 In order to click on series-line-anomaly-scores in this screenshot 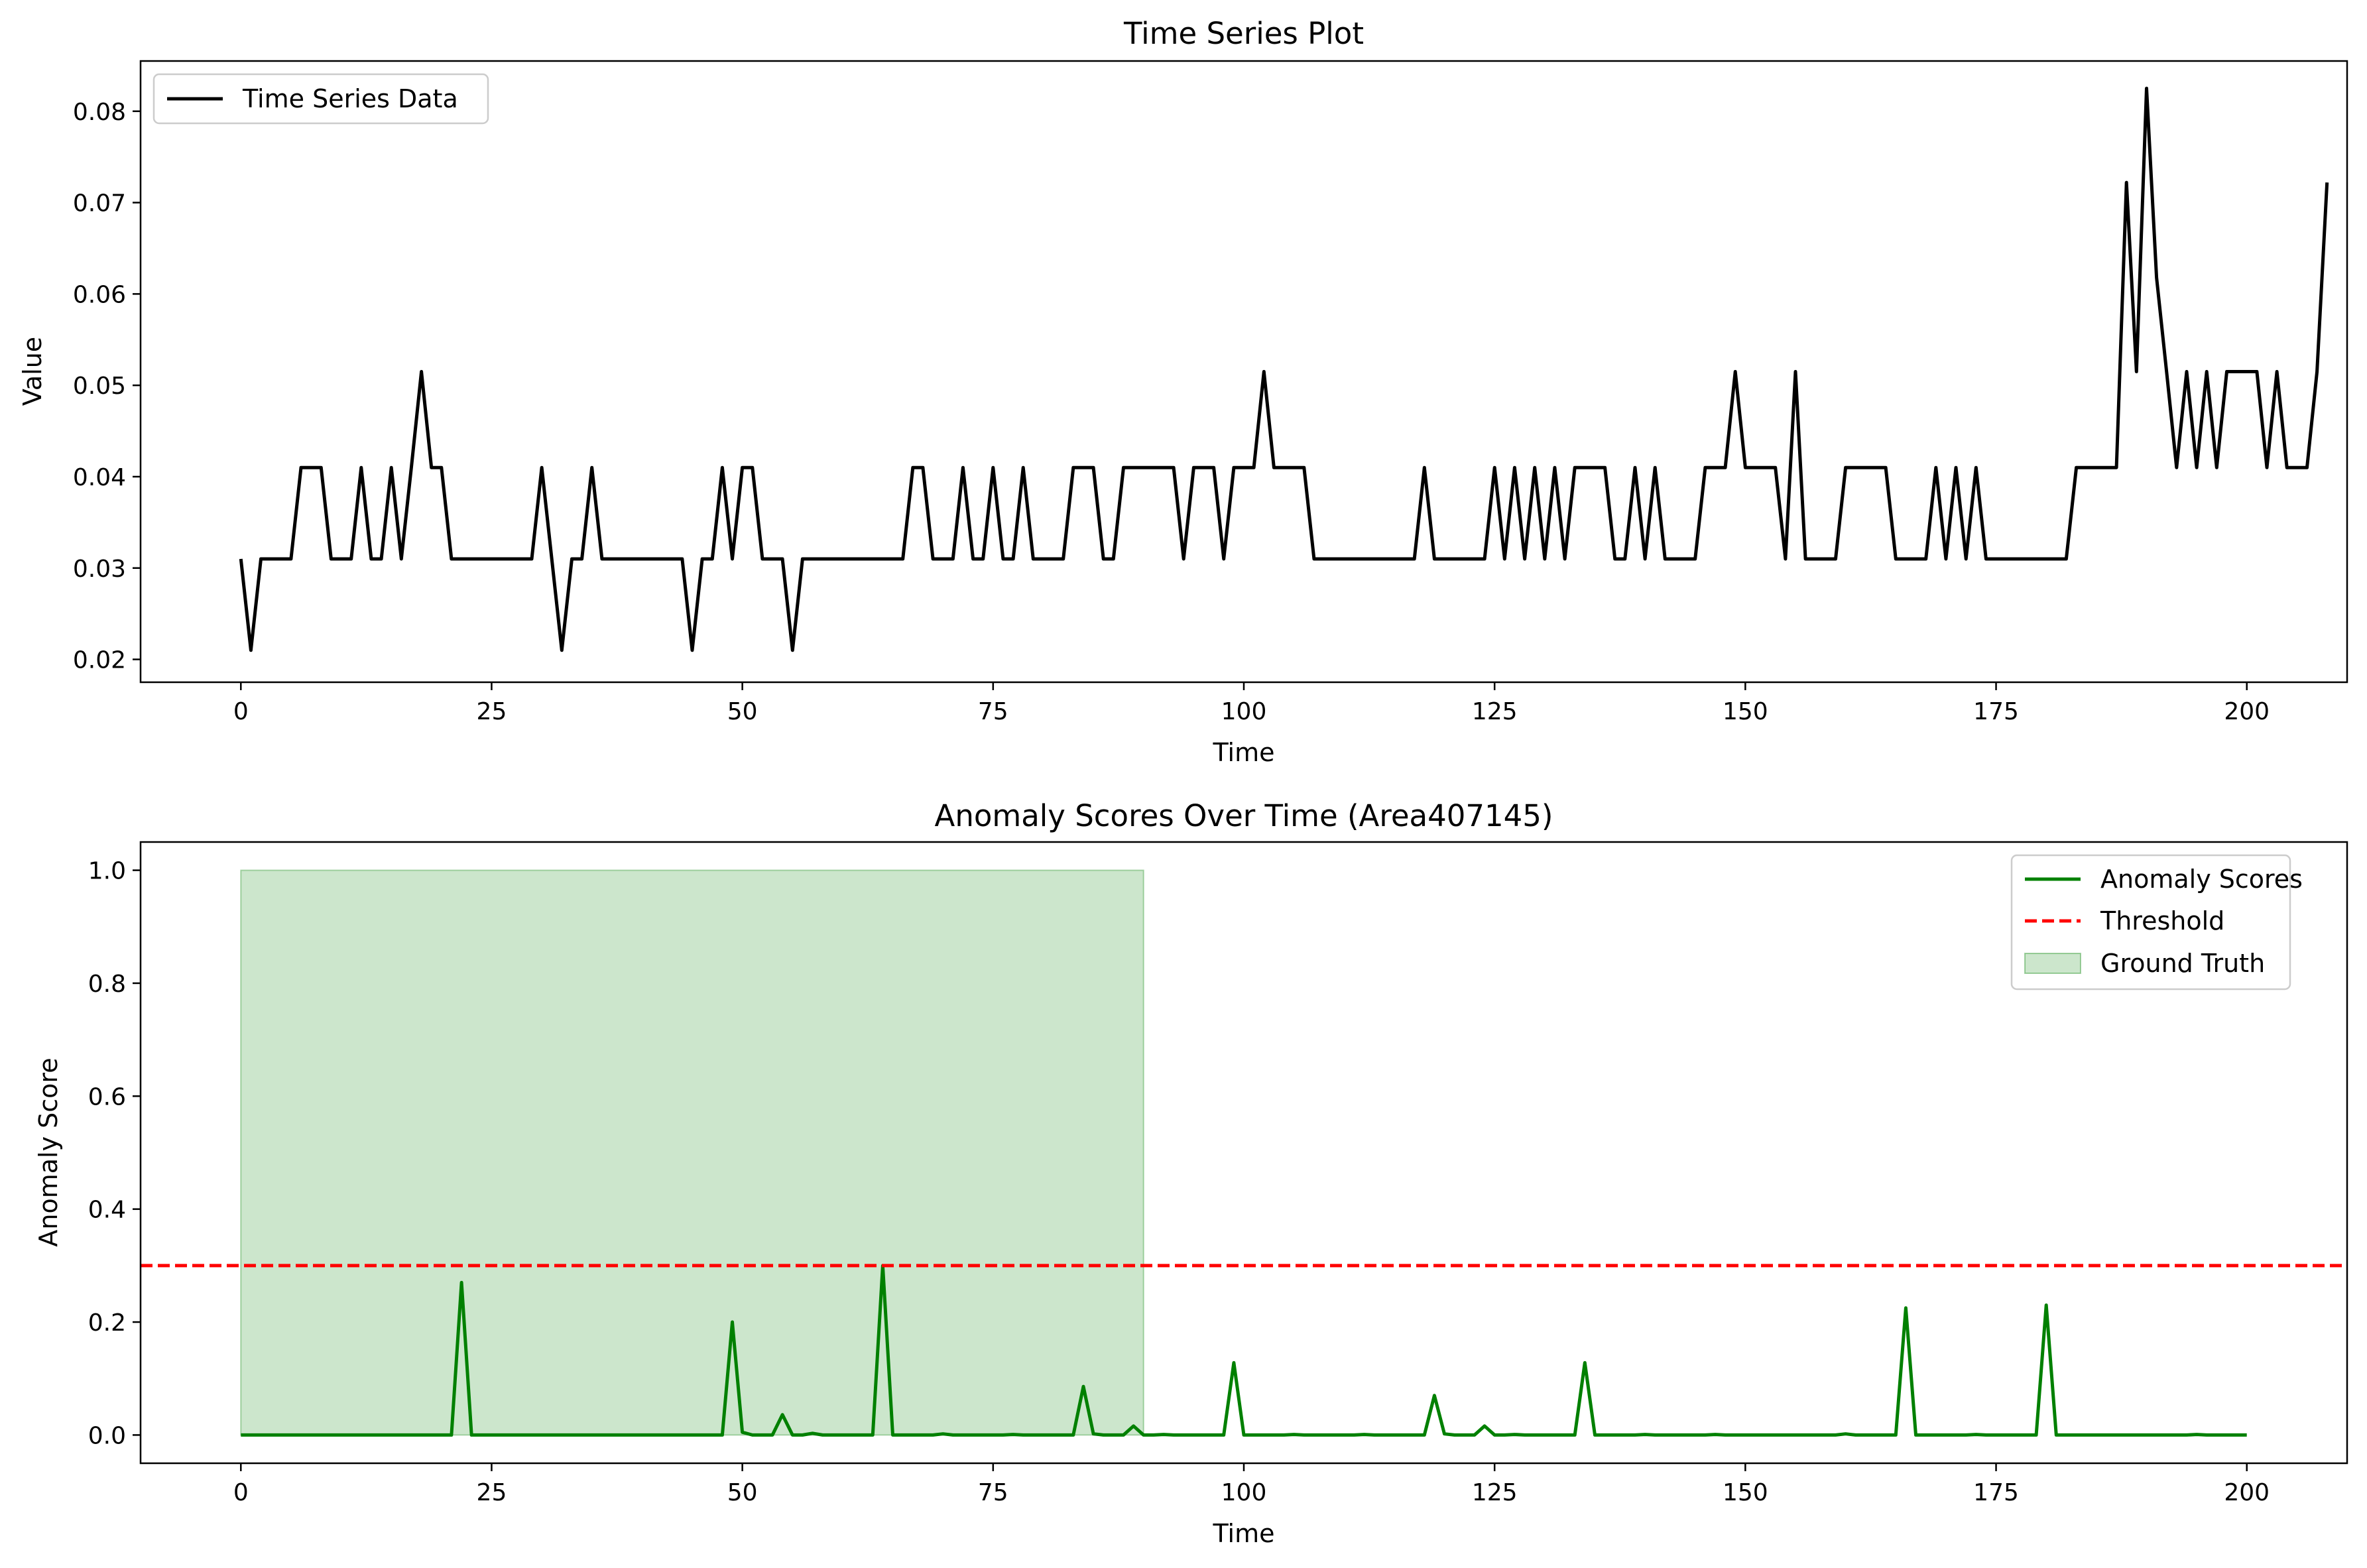, I will do `click(1244, 1350)`.